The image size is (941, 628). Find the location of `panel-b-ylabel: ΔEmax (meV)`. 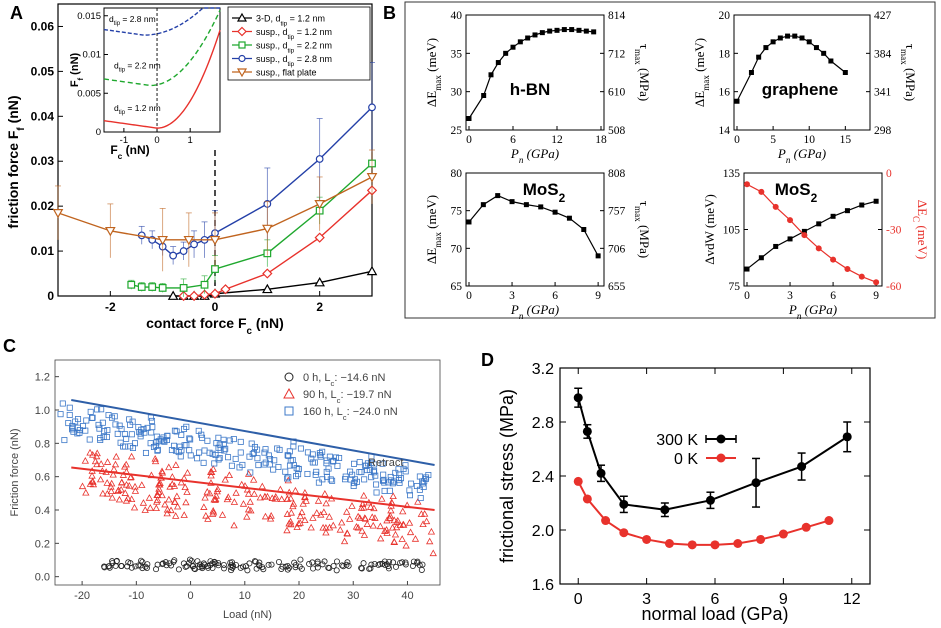

panel-b-ylabel: ΔEmax (meV) is located at coordinates (433, 229).